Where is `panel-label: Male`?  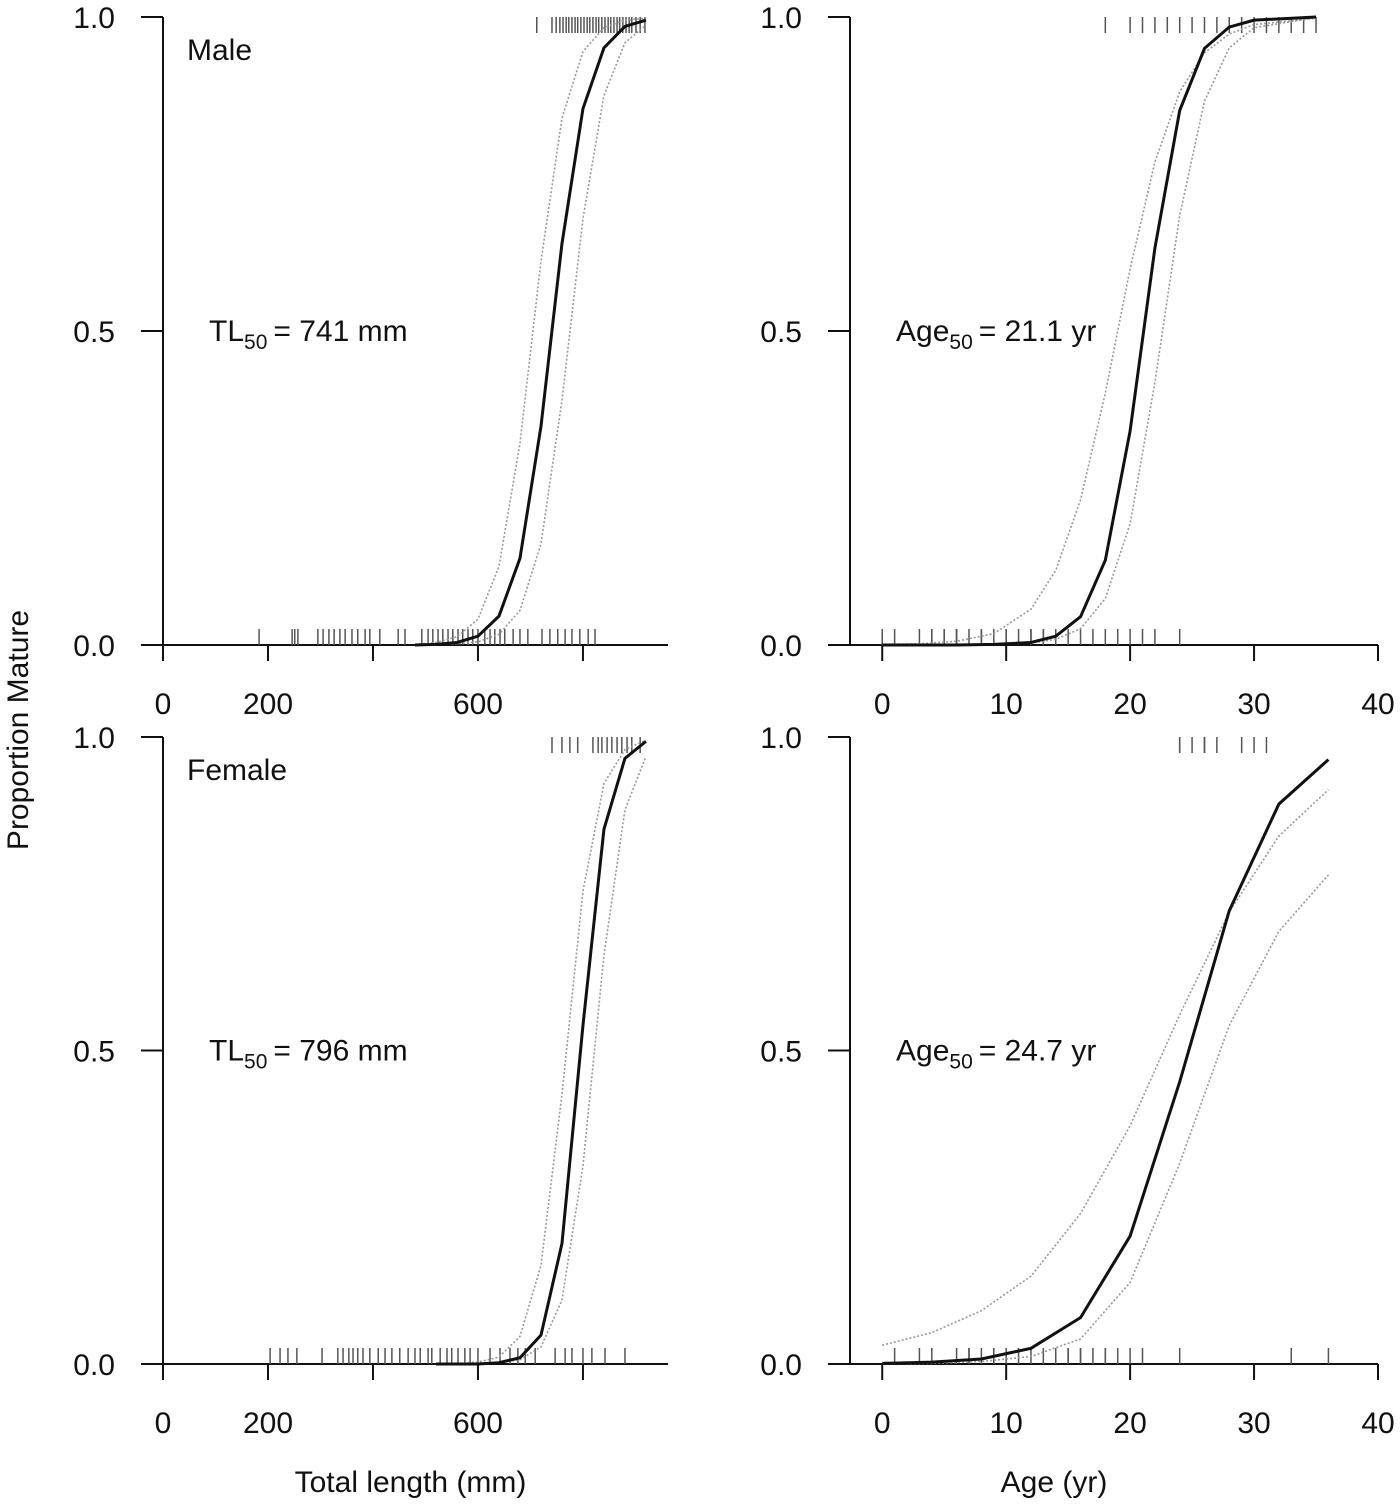 panel-label: Male is located at coordinates (219, 50).